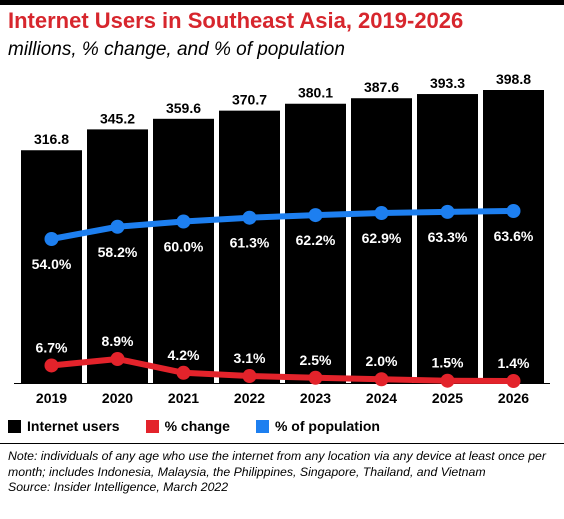  I want to click on bar-value-label-2023: 380.1, so click(315, 93).